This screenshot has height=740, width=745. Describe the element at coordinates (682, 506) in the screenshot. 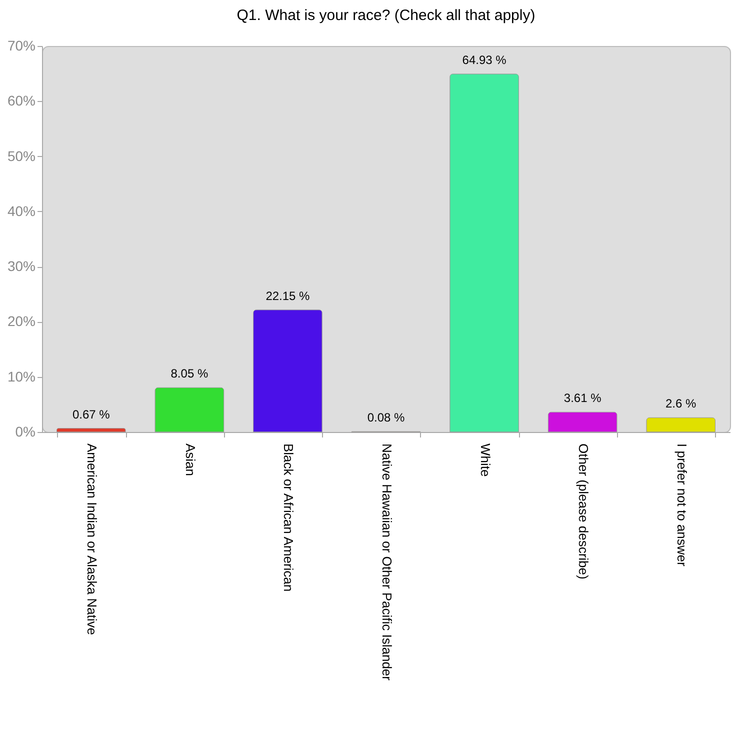

I see `x-tick-label: I prefer not to answer` at that location.